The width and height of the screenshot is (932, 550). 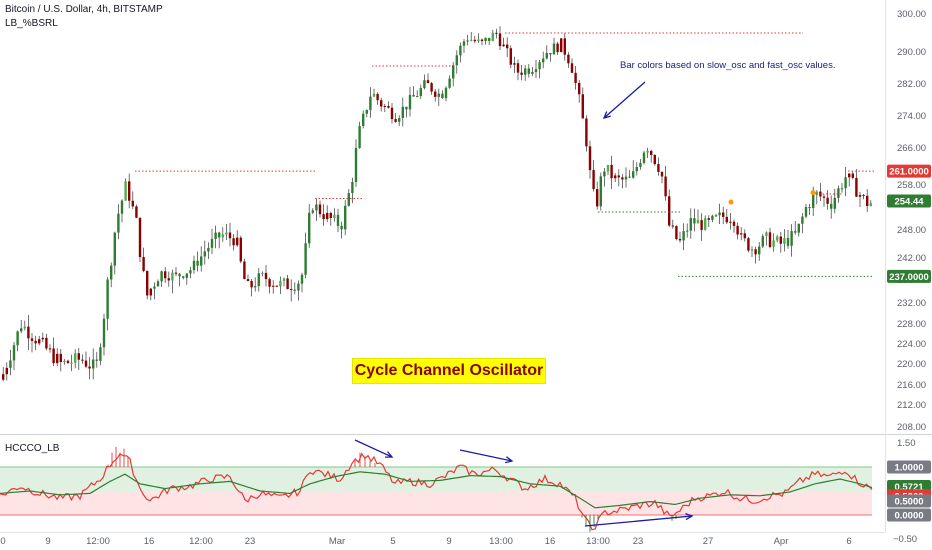 I want to click on price-badge-label-2: 237.0000, so click(x=909, y=277).